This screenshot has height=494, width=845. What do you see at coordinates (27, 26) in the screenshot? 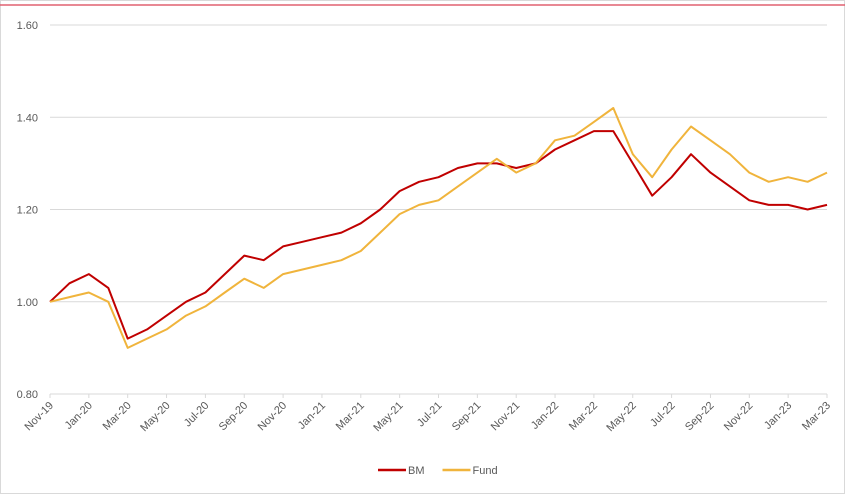
I see `y-tick-label: 1.60` at bounding box center [27, 26].